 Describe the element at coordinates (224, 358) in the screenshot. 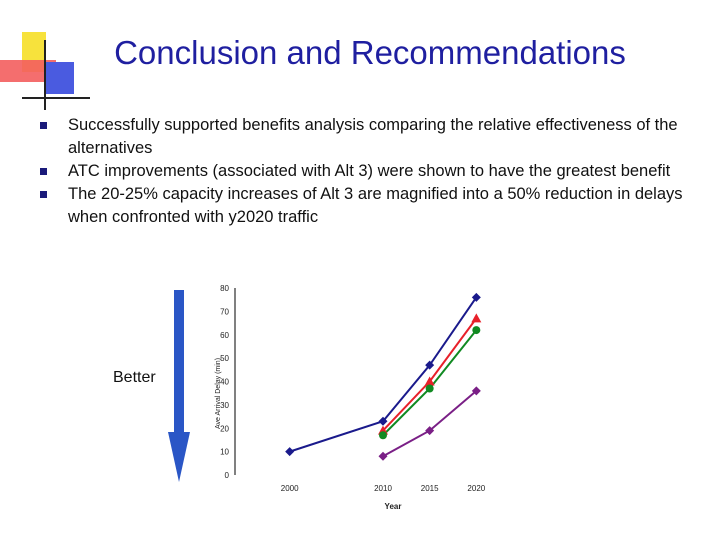

I see `y-tick-label: 50` at that location.